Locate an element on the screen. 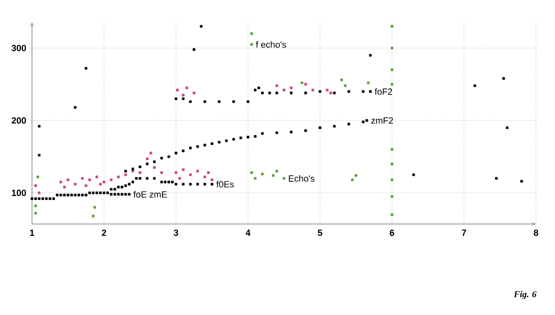  annotation: zmF2 is located at coordinates (382, 120).